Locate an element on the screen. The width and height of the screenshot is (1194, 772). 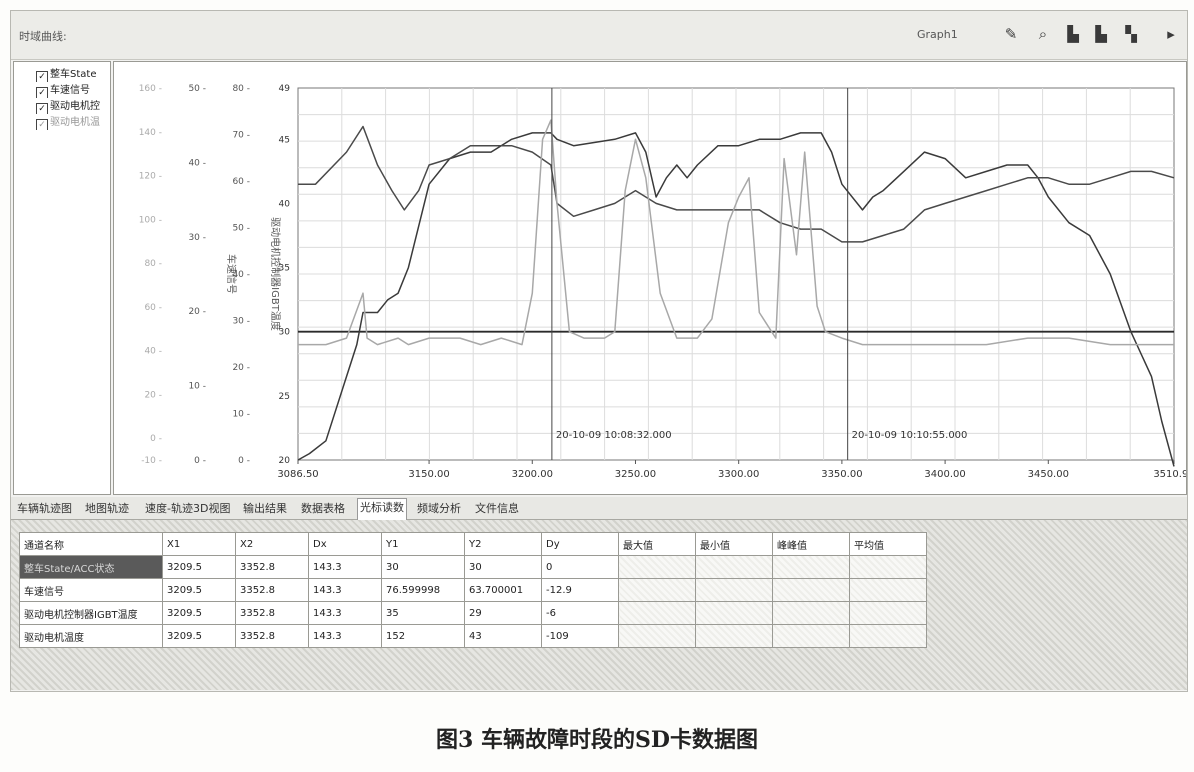
export-icon: ▙ is located at coordinates (1073, 34).